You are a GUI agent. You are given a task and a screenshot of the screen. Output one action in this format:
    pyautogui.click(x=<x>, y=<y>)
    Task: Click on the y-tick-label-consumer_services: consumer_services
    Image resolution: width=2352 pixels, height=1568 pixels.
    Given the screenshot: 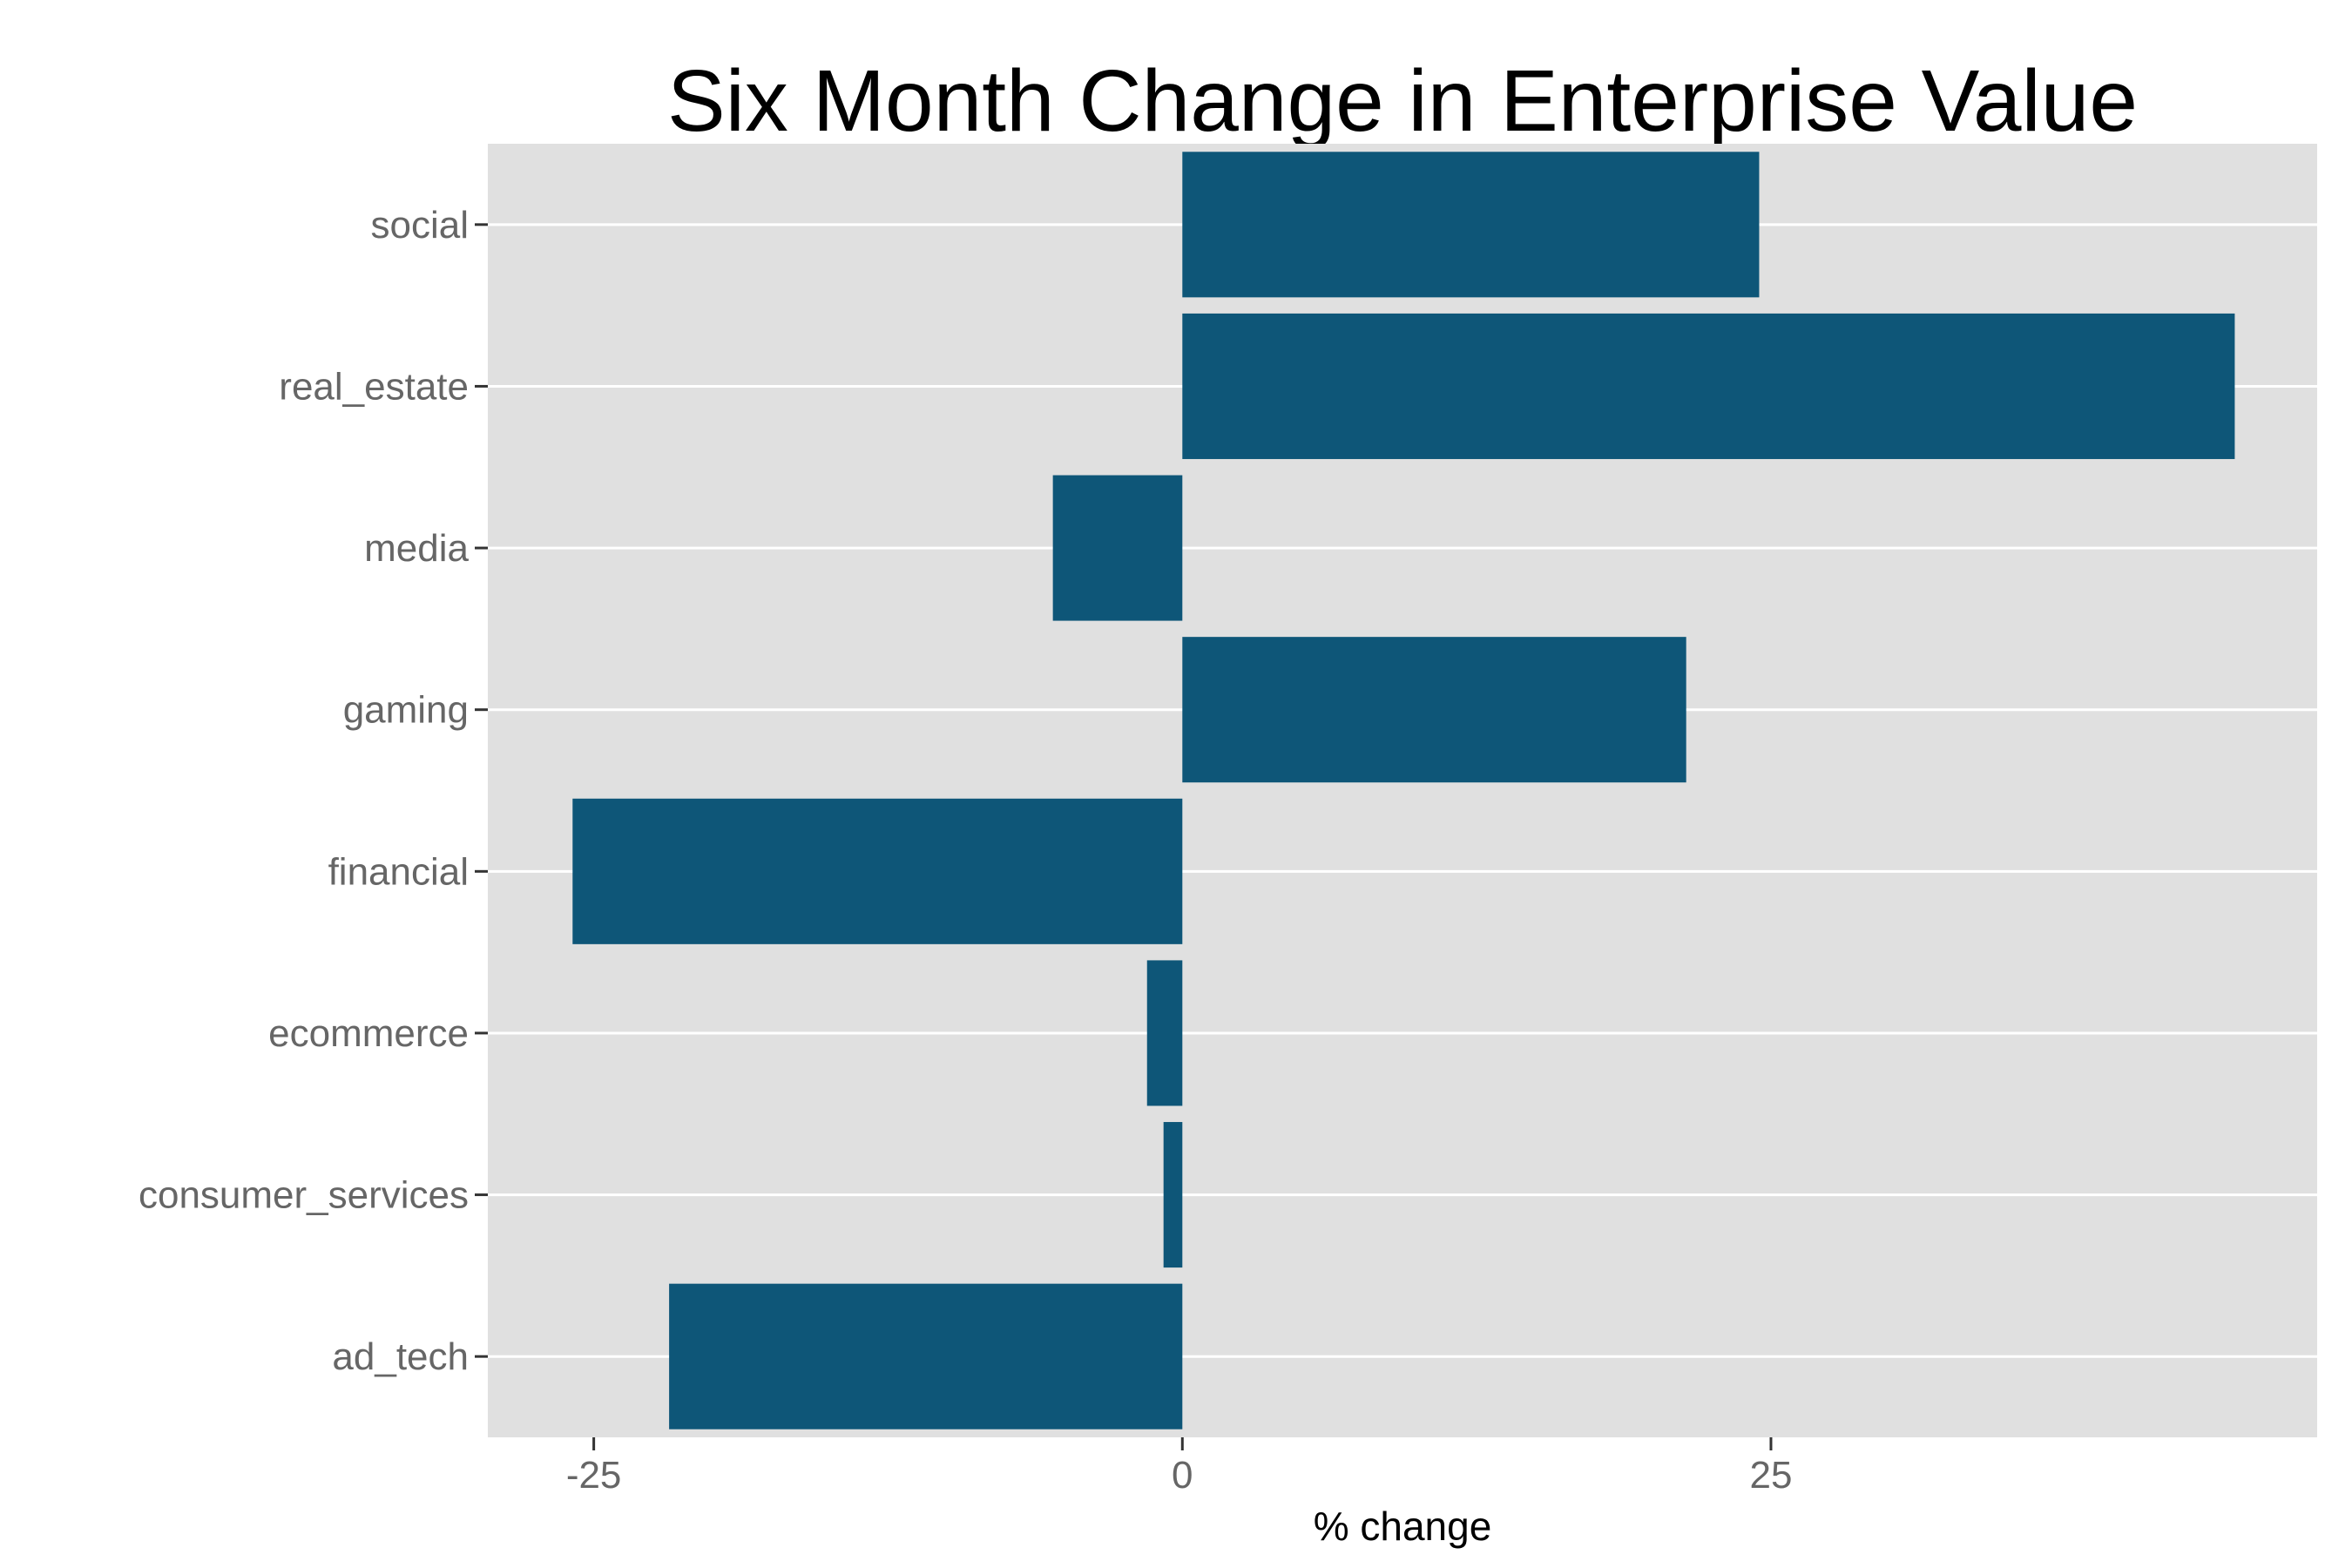 What is the action you would take?
    pyautogui.click(x=304, y=1195)
    